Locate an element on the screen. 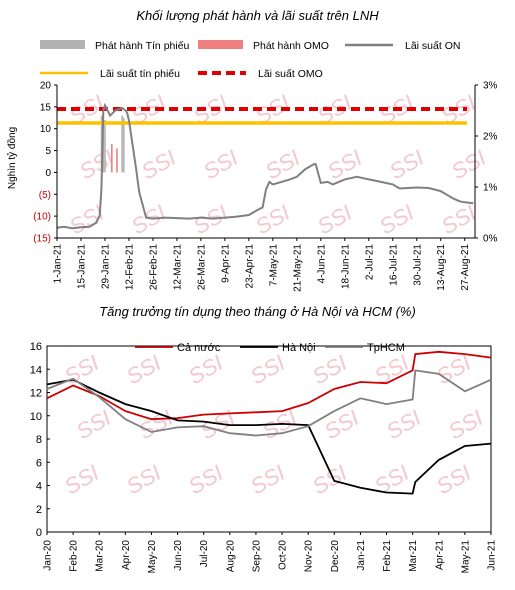 Image resolution: width=515 pixels, height=590 pixels. x-tick-label: Oct-20 is located at coordinates (283, 555).